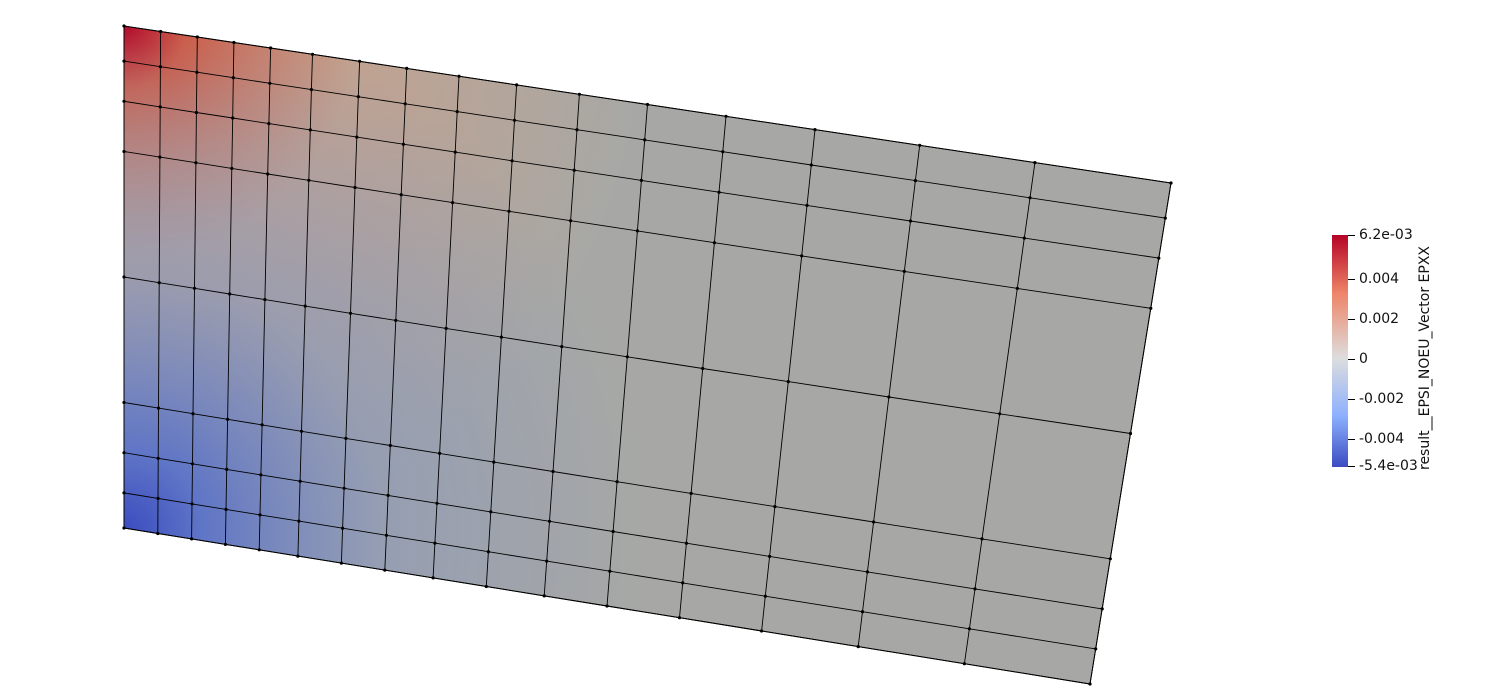  What do you see at coordinates (1382, 399) in the screenshot?
I see `colorbar-tick-label: -0.002` at bounding box center [1382, 399].